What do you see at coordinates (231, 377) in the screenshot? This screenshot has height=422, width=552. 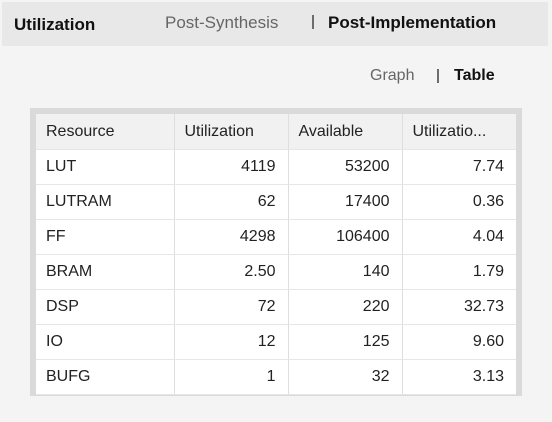 I see `cell-utilization: 1` at bounding box center [231, 377].